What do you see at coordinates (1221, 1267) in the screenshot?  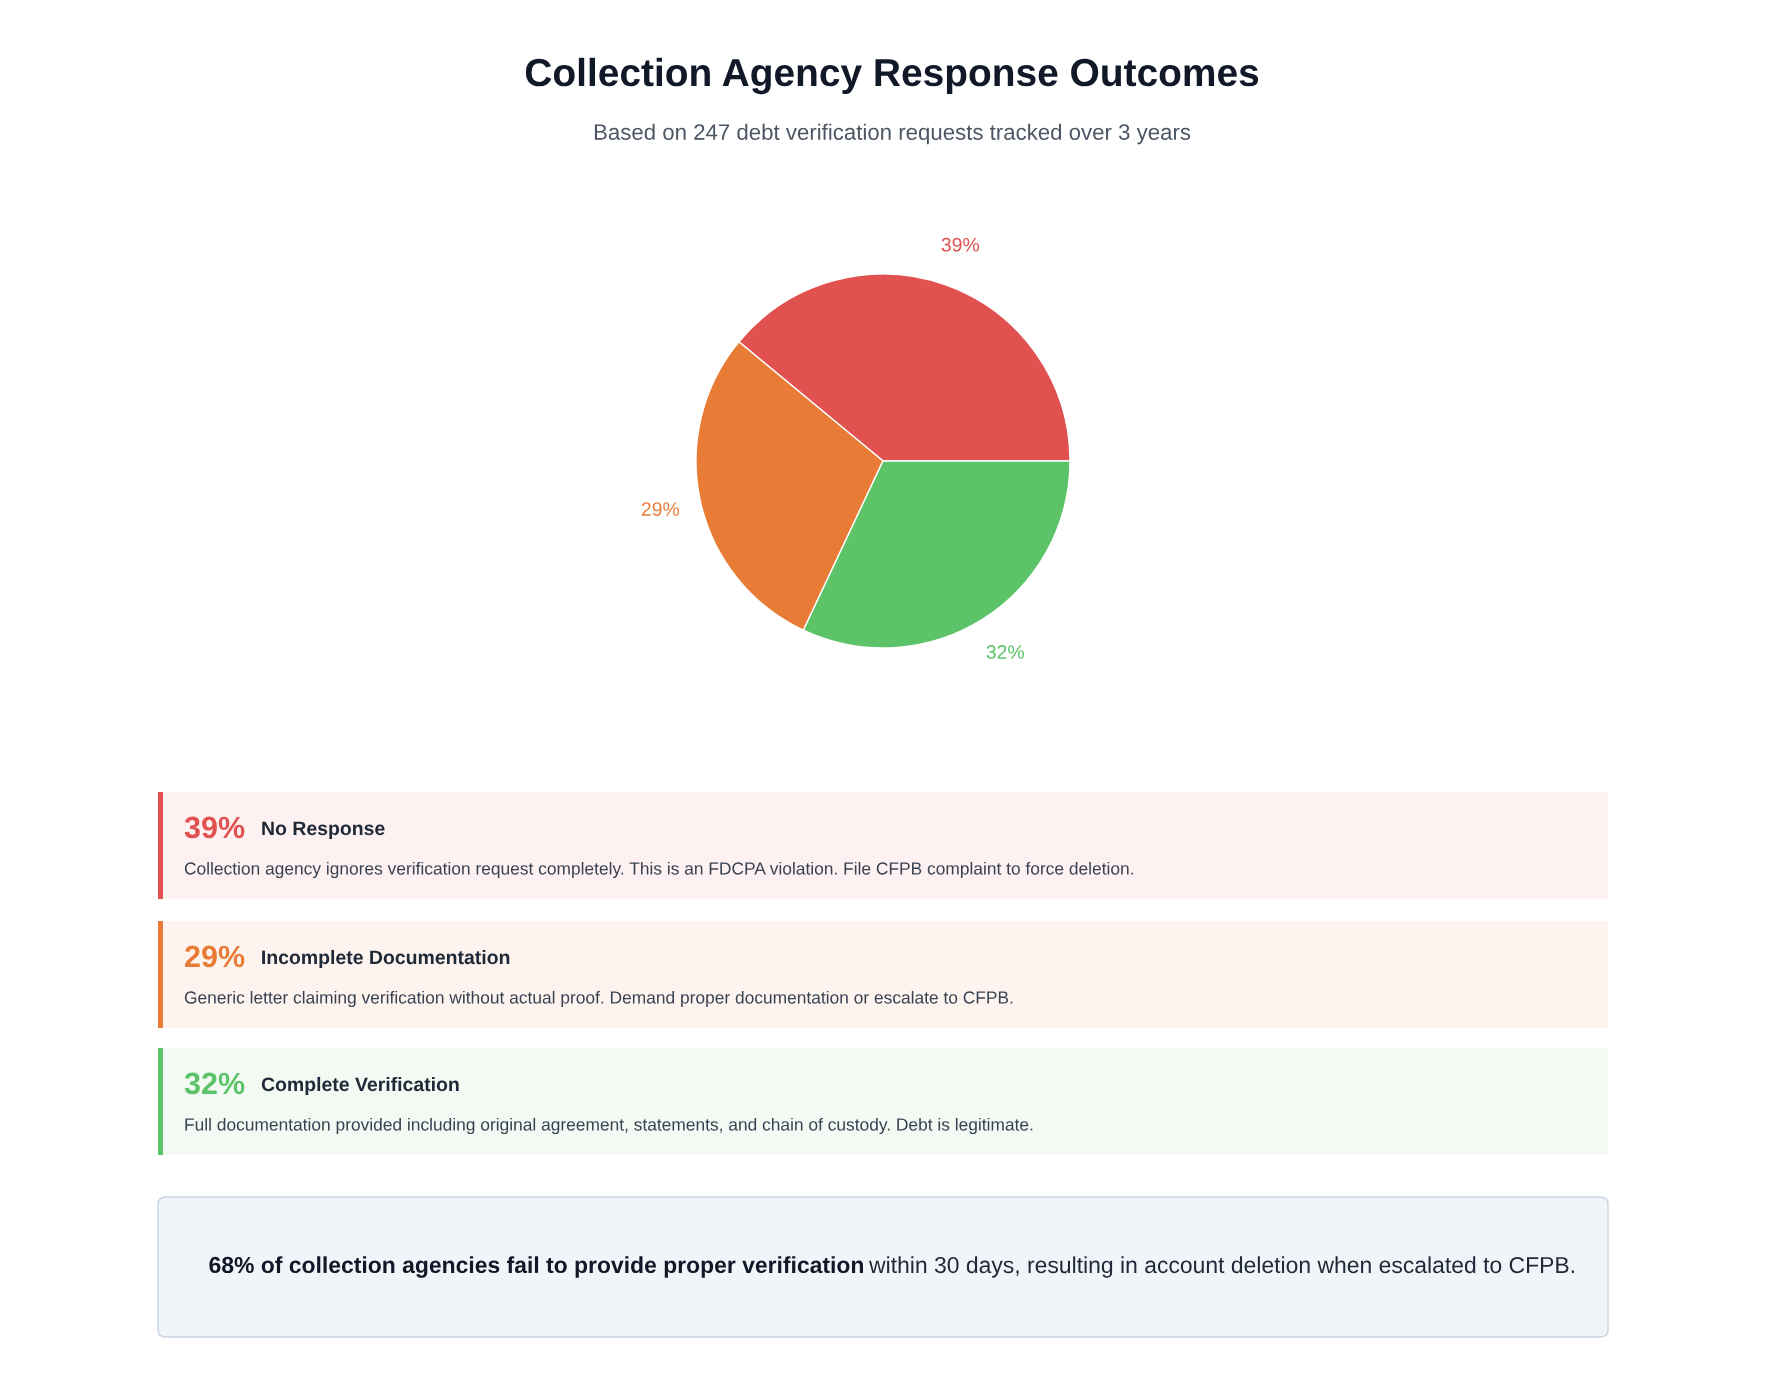 I see `text: within 30 days, resulting in account deletion when escalated to CFPB.` at bounding box center [1221, 1267].